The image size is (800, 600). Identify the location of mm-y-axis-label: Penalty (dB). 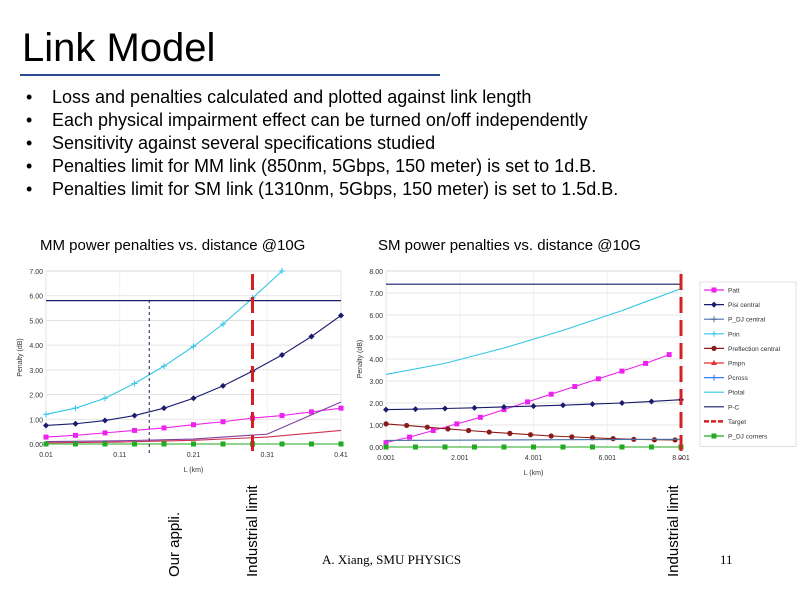
(20, 357).